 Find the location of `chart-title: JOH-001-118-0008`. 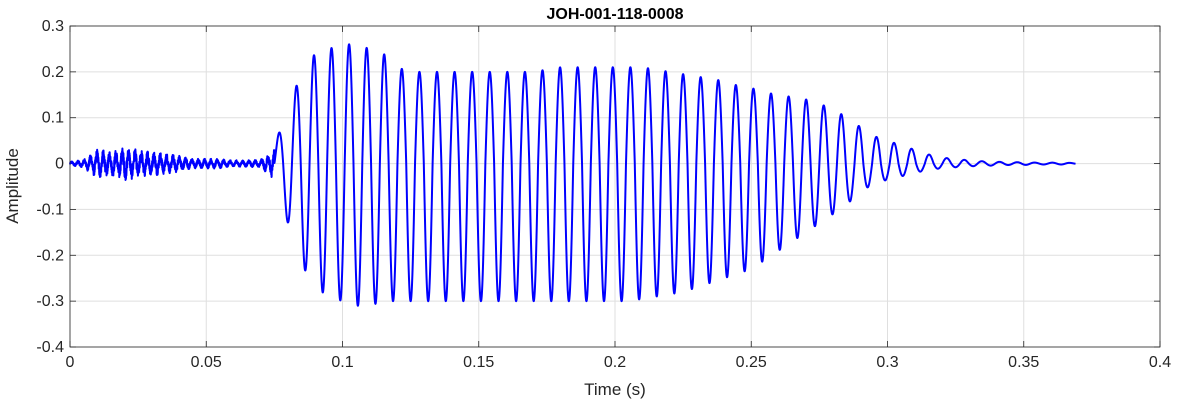

chart-title: JOH-001-118-0008 is located at coordinates (615, 14).